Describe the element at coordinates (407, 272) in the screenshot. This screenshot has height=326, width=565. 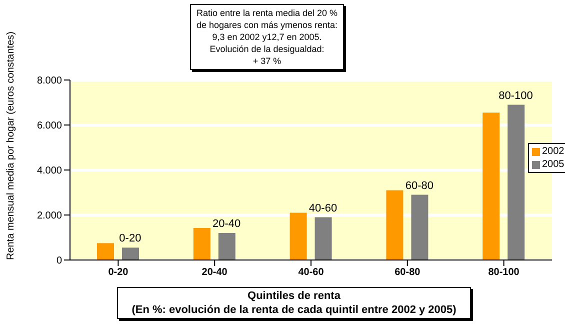
I see `x-tick-label: 60-80` at that location.